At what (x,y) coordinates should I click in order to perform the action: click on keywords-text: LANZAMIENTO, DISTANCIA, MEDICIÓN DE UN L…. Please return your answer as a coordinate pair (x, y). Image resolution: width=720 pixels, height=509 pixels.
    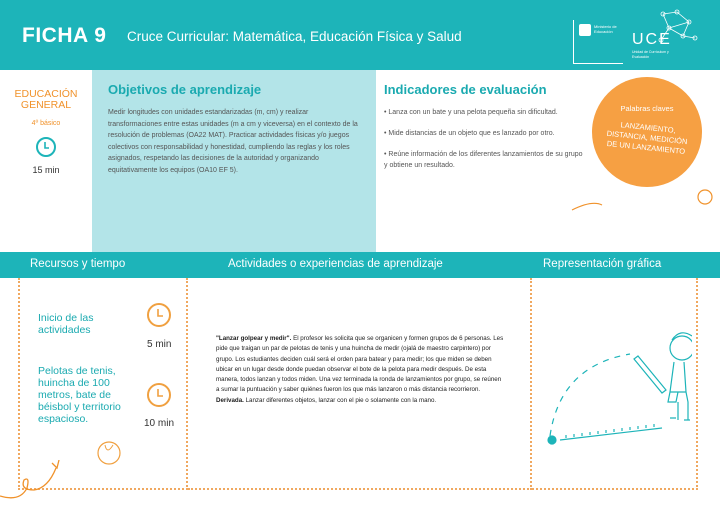
    Looking at the image, I should click on (647, 138).